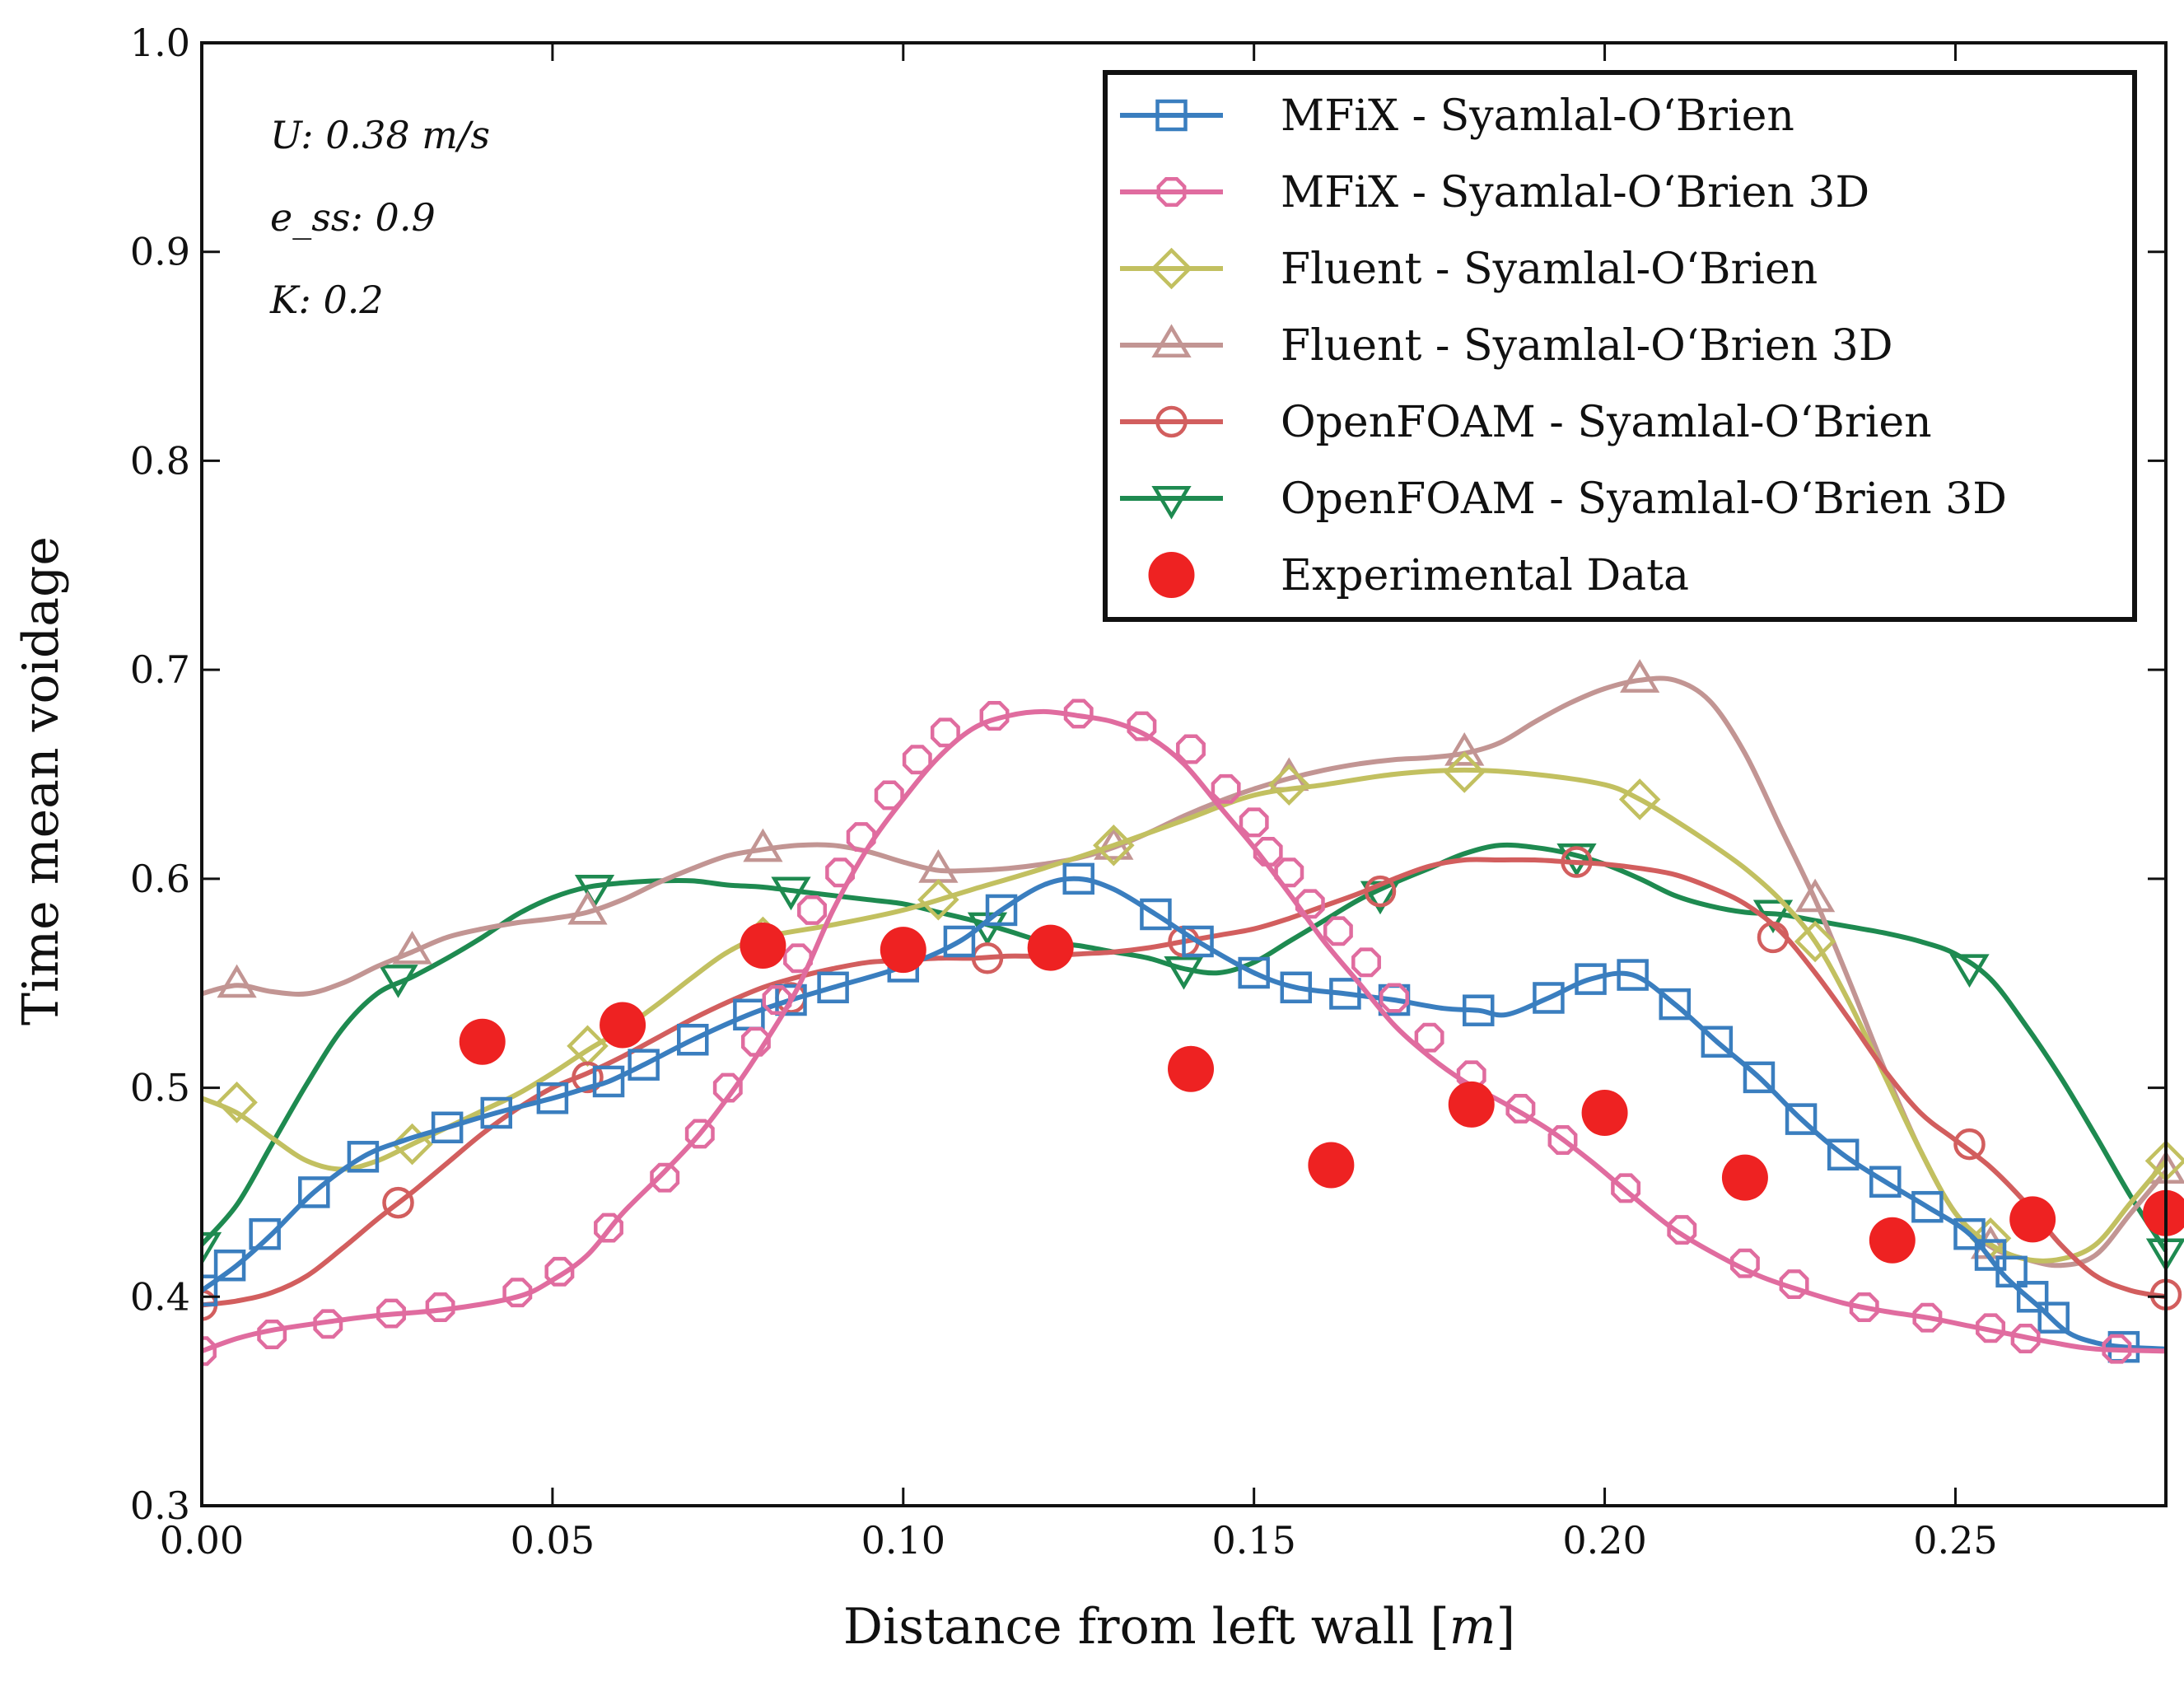 The height and width of the screenshot is (1682, 2184). What do you see at coordinates (1253, 1540) in the screenshot?
I see `x-tick-label: 0.15` at bounding box center [1253, 1540].